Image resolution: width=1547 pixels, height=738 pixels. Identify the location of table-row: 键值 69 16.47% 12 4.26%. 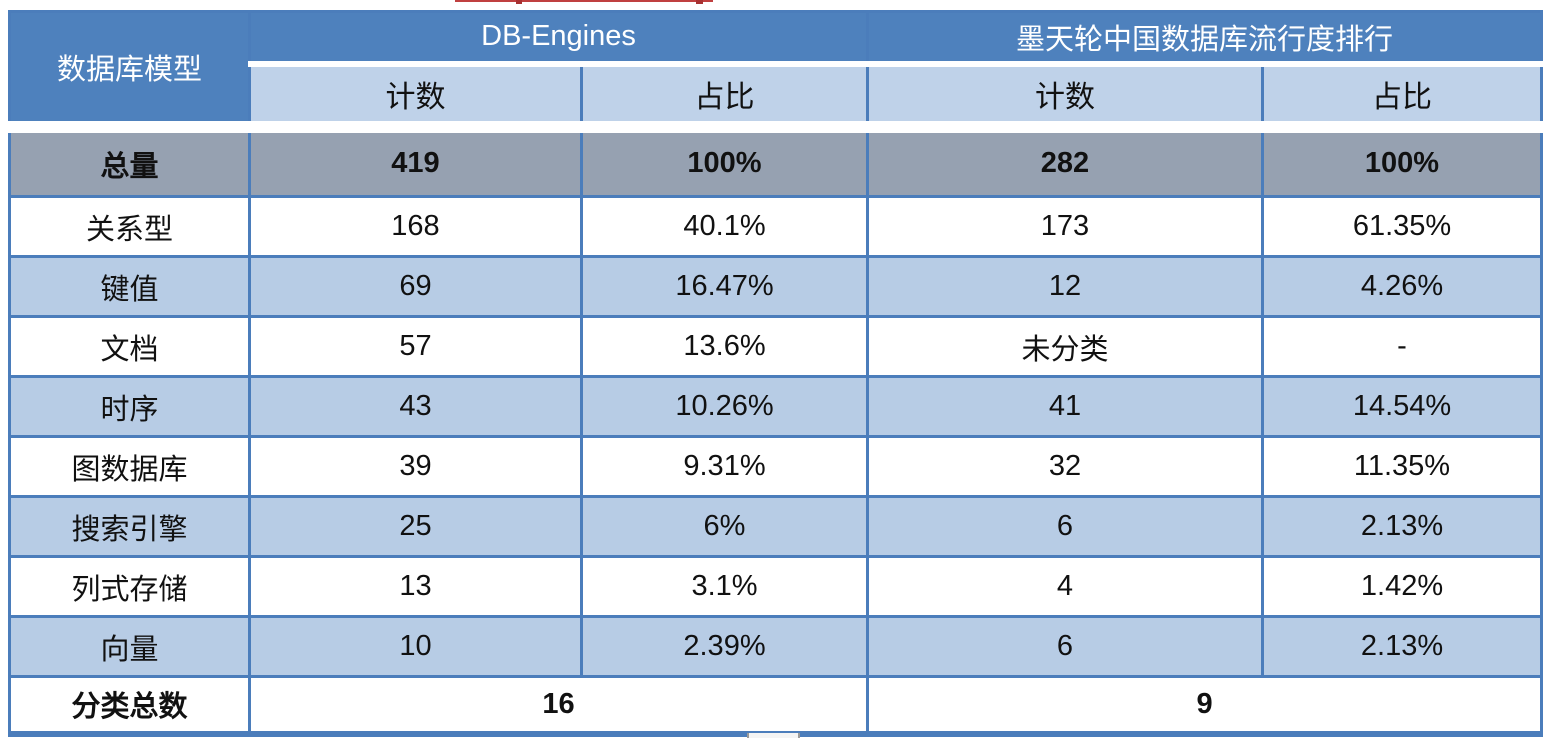
(776, 286).